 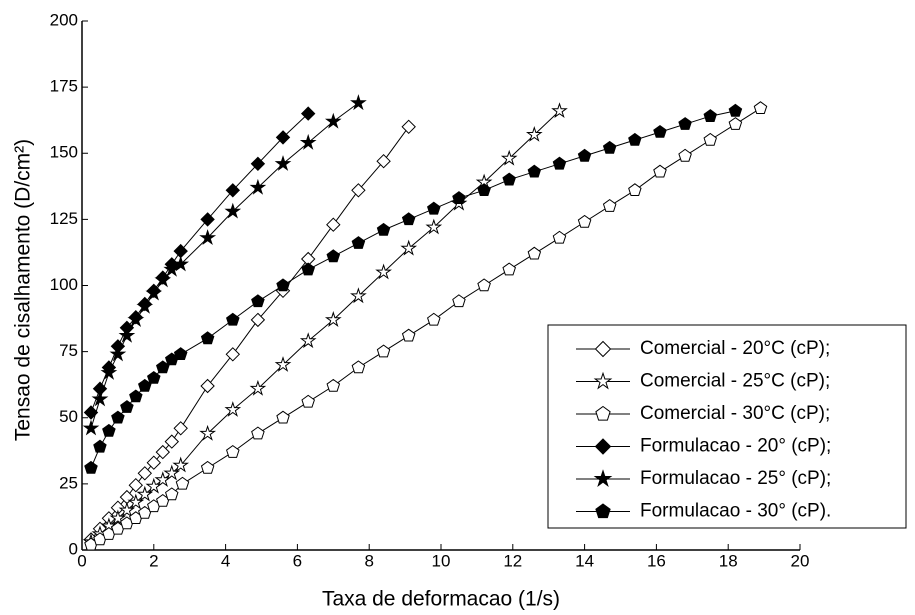 What do you see at coordinates (441, 560) in the screenshot?
I see `x-tick-label: 10` at bounding box center [441, 560].